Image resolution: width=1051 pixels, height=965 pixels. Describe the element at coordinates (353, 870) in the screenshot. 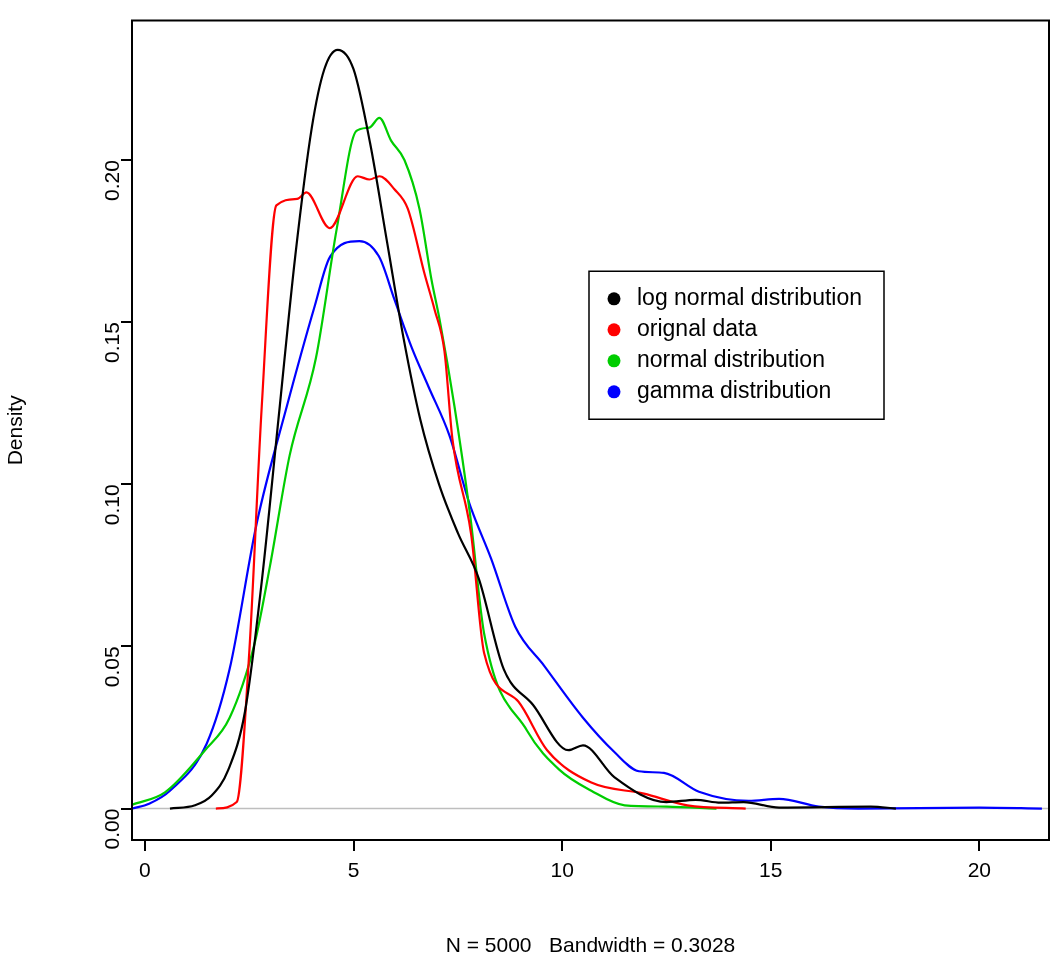

I see `x-tick-label: 5` at that location.